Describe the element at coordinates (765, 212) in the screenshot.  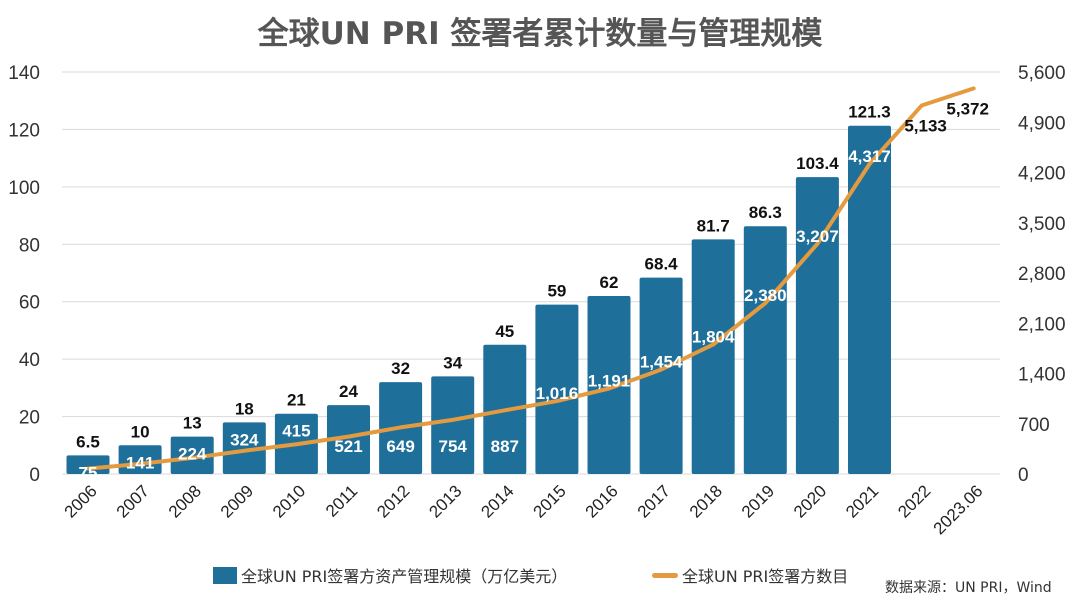
I see `bar-data-label: 86.3` at that location.